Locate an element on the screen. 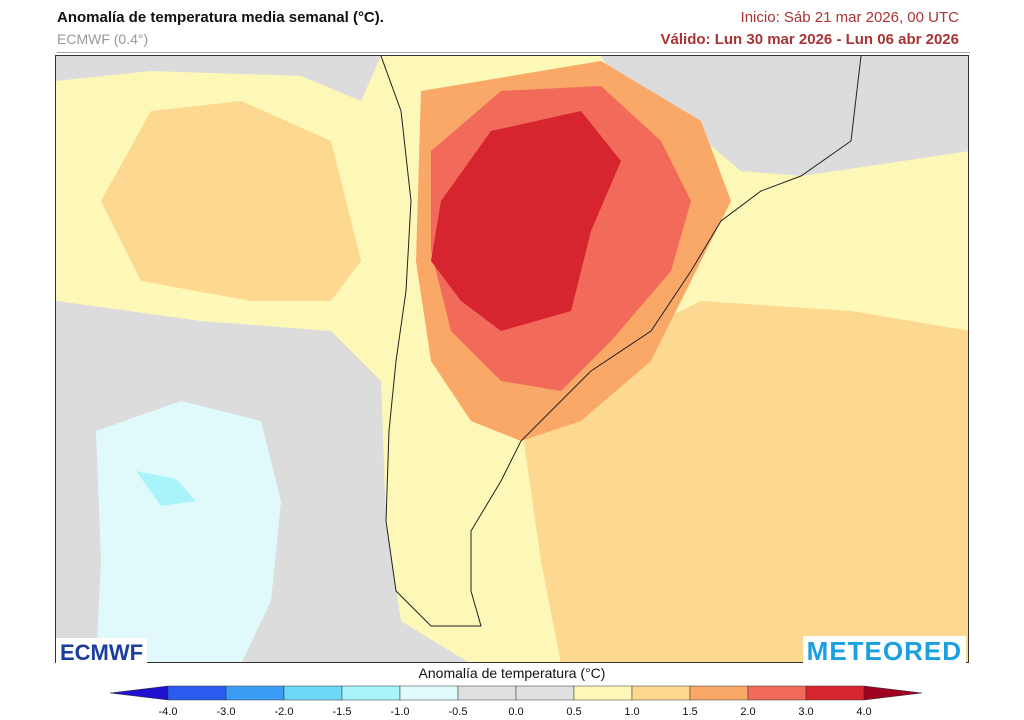 The height and width of the screenshot is (720, 1024). colorbar-tick-label: 4.0 is located at coordinates (864, 712).